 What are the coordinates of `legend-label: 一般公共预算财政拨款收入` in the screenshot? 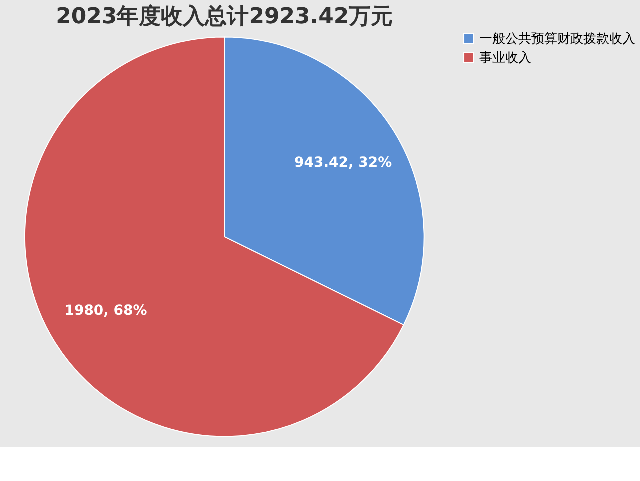 It's located at (557, 39).